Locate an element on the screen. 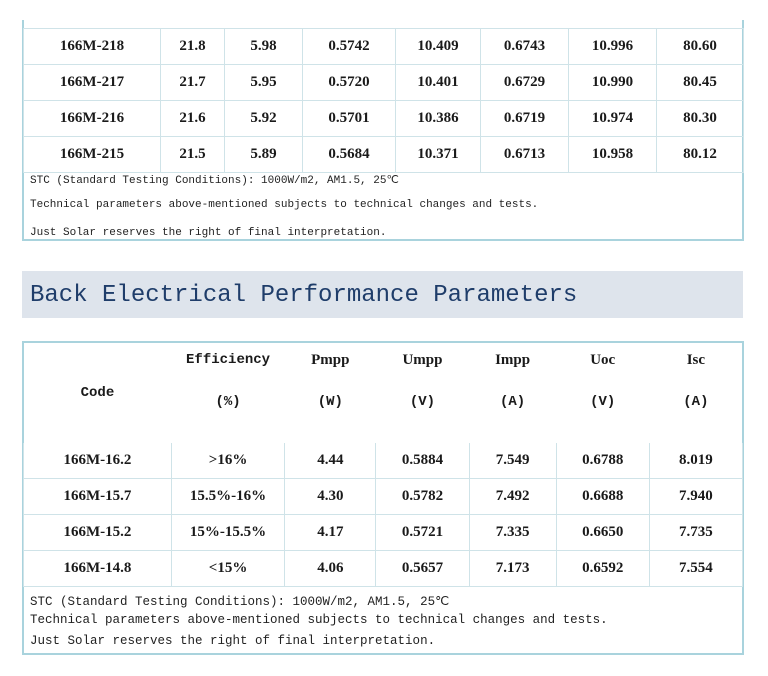 This screenshot has height=676, width=768. header-code: Code is located at coordinates (98, 393).